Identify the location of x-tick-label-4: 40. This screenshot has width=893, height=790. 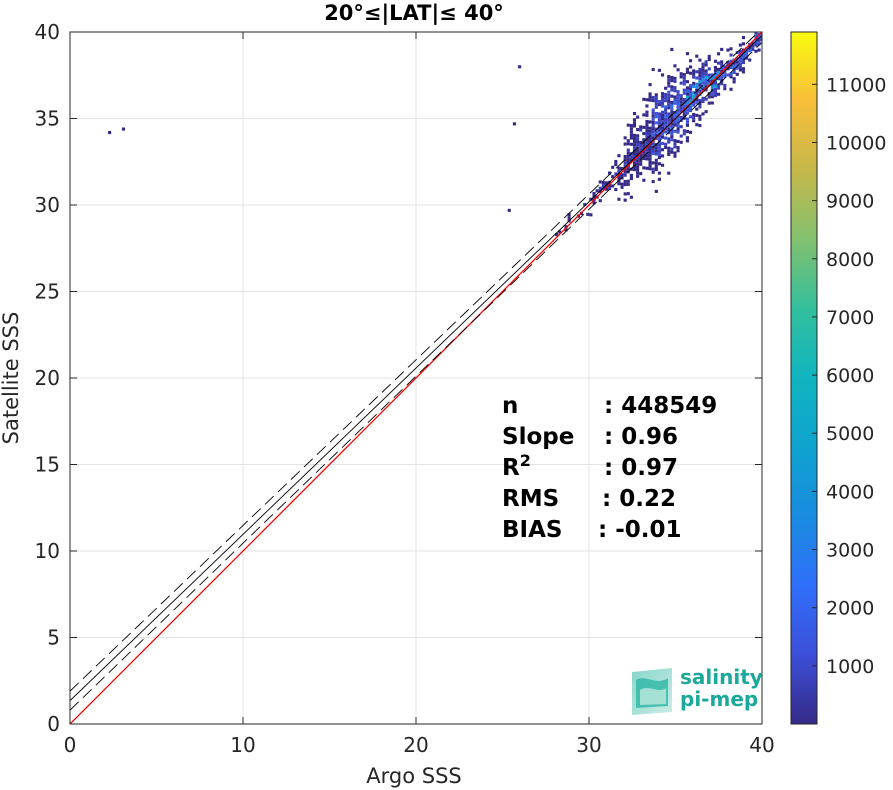
(761, 745).